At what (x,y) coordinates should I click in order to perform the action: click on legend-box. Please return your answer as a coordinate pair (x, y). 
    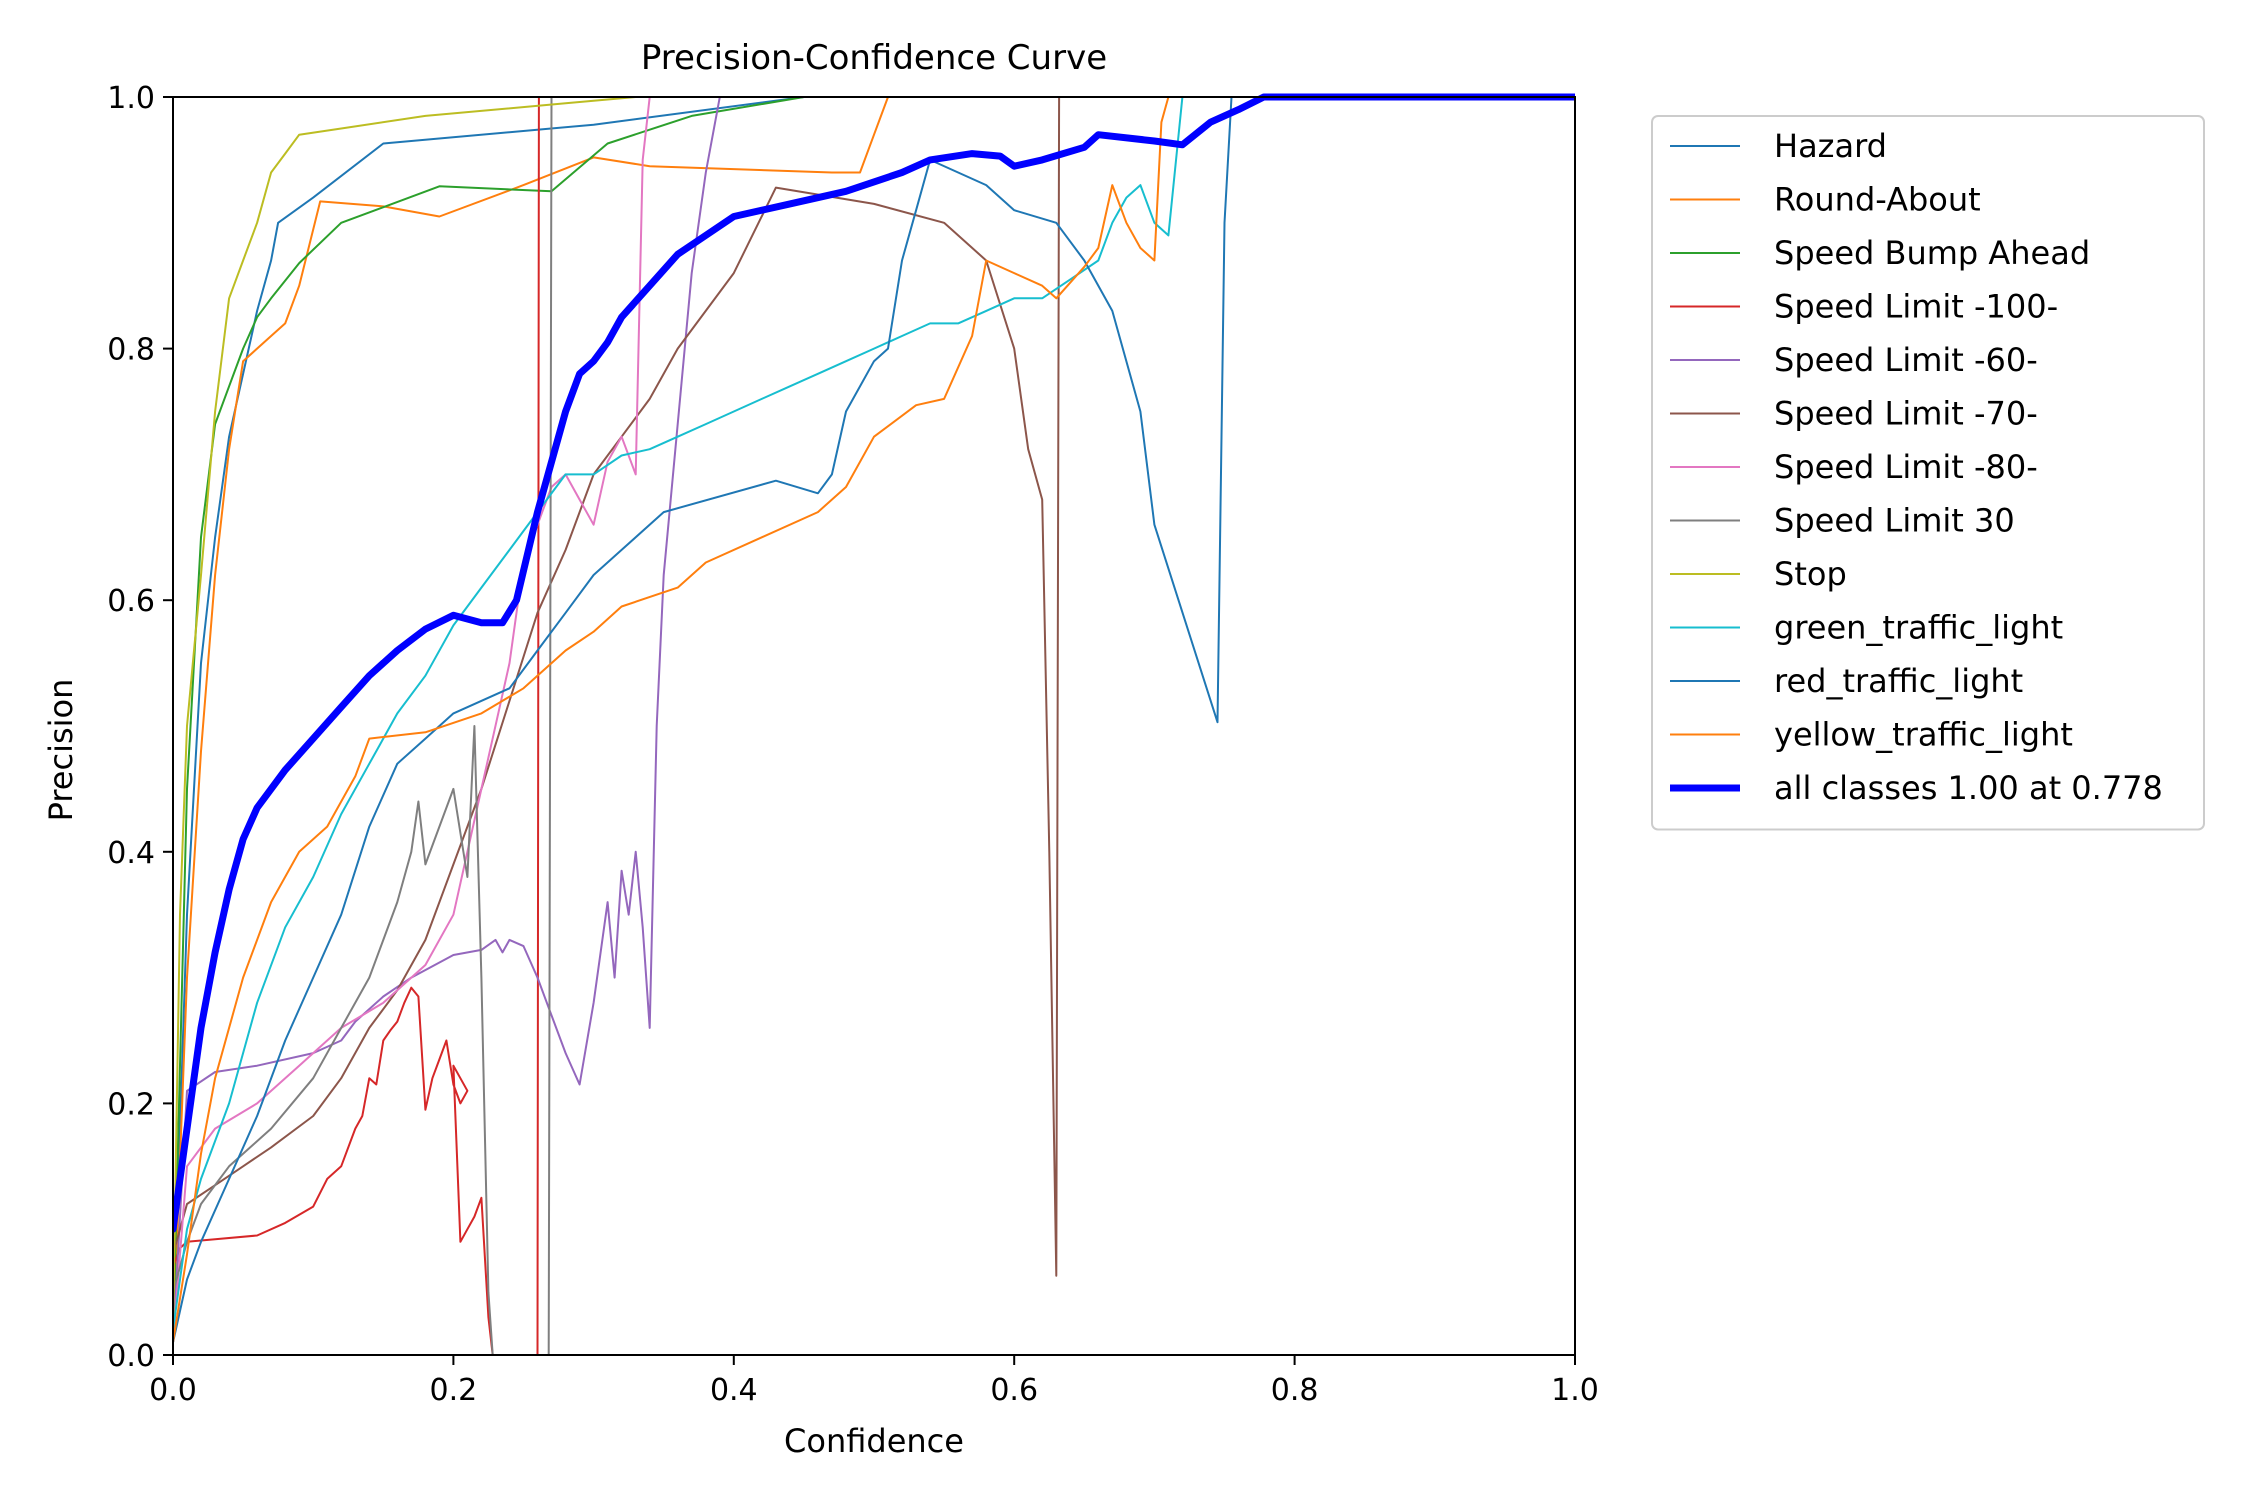
    Looking at the image, I should click on (1928, 473).